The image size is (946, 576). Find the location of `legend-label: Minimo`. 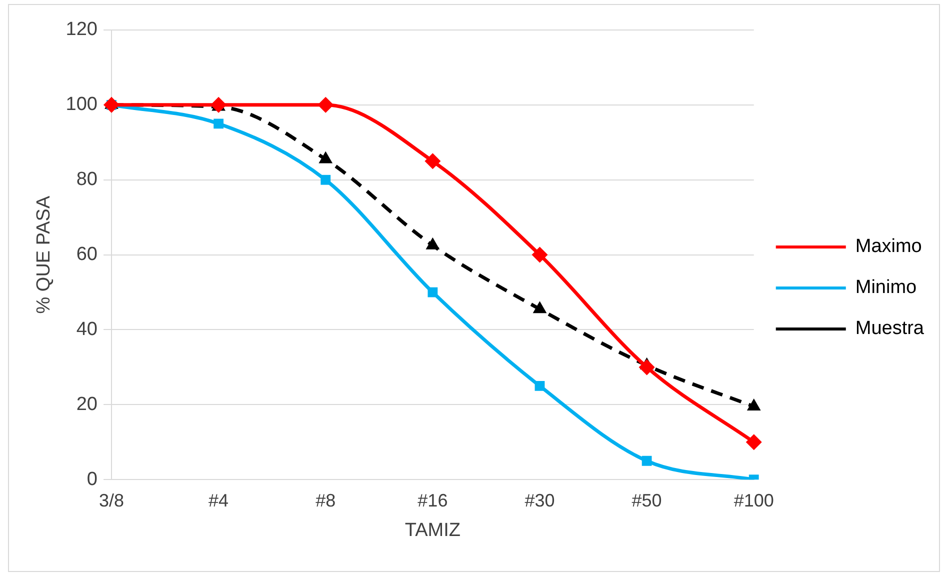

legend-label: Minimo is located at coordinates (886, 287).